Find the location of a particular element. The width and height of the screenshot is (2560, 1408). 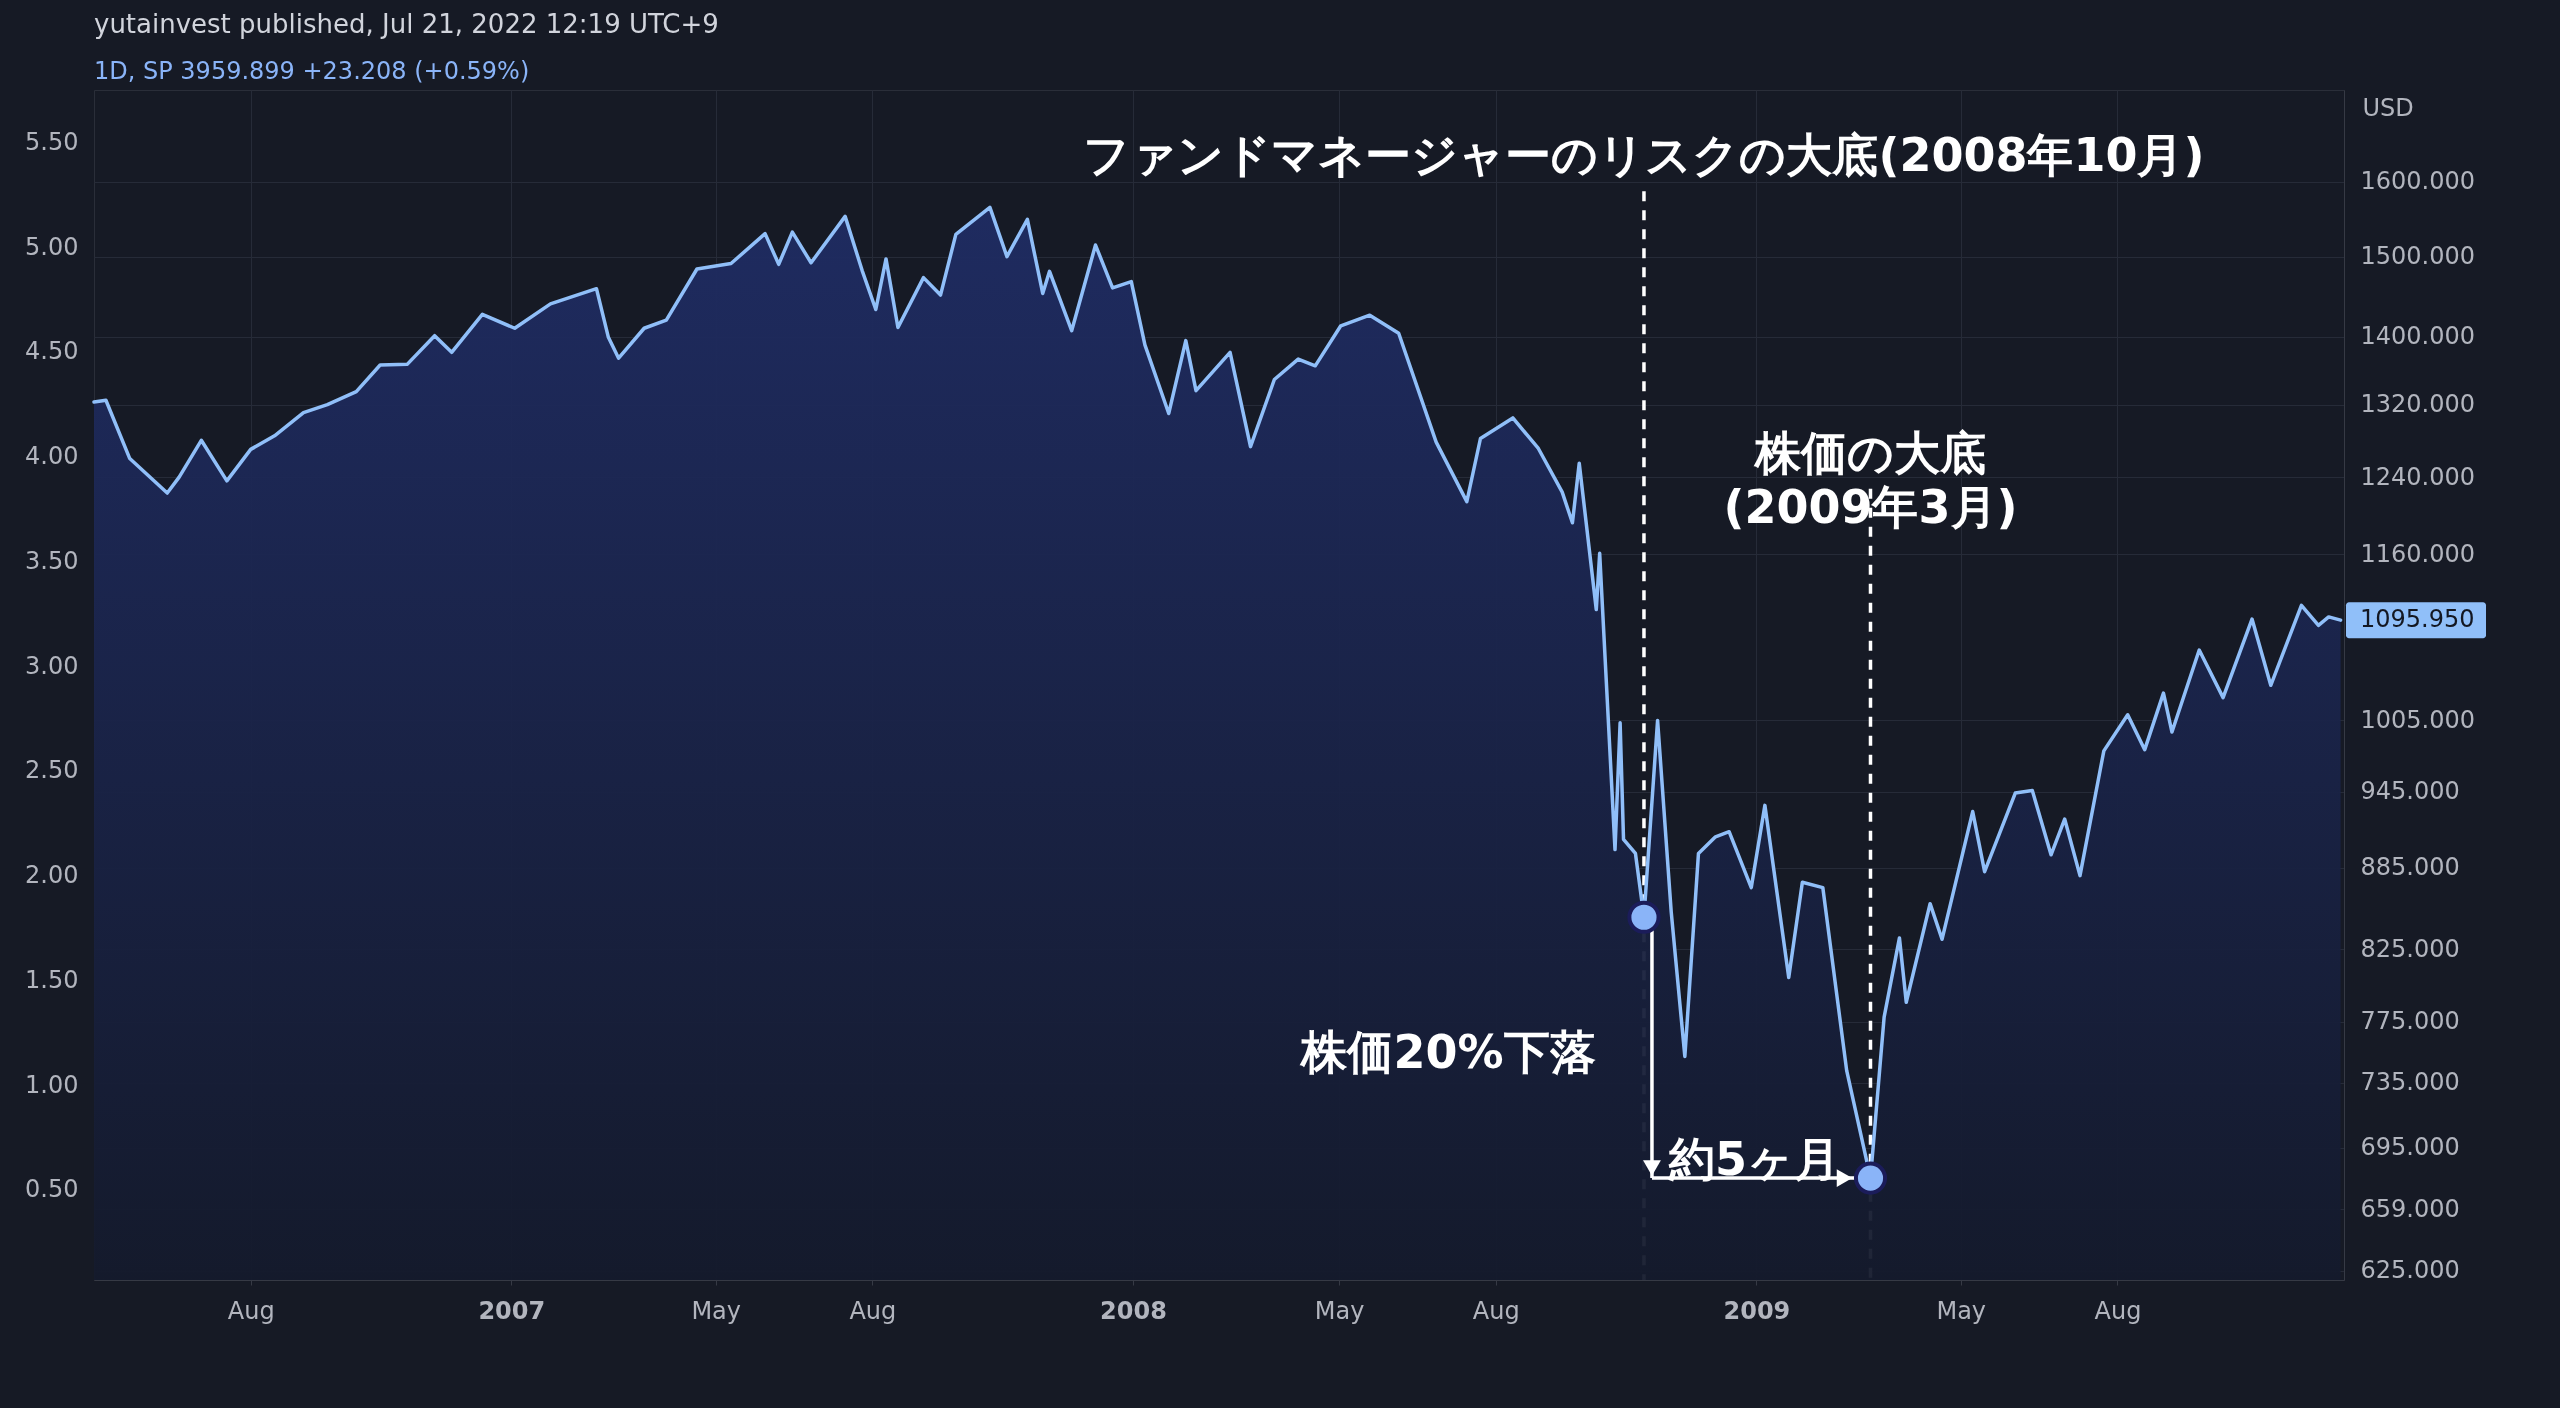

x-tick-label: 2008 is located at coordinates (1133, 1310).